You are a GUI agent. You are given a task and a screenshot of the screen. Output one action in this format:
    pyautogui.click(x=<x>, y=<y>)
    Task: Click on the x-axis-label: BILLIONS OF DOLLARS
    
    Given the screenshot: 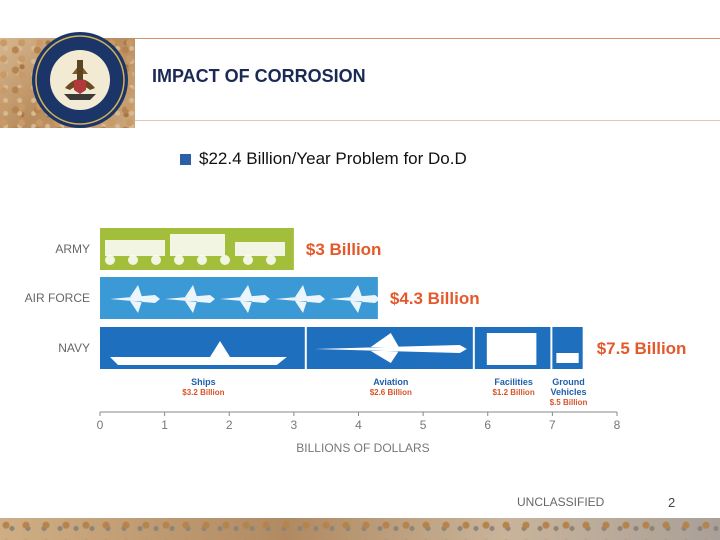 What is the action you would take?
    pyautogui.click(x=362, y=448)
    